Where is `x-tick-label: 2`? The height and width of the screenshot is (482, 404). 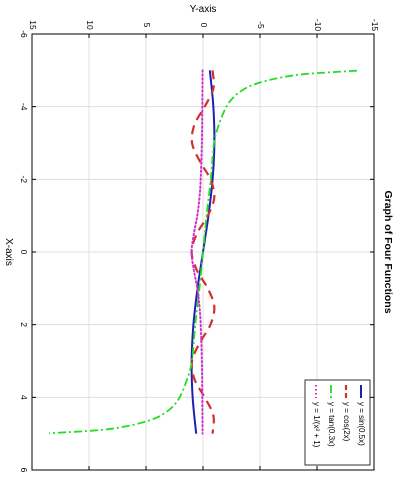
x-tick-label: 2 is located at coordinates (24, 324).